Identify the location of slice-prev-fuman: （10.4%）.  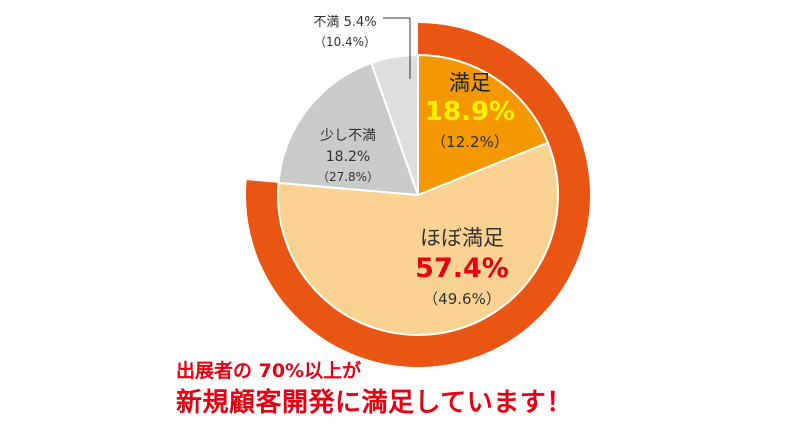
(345, 42).